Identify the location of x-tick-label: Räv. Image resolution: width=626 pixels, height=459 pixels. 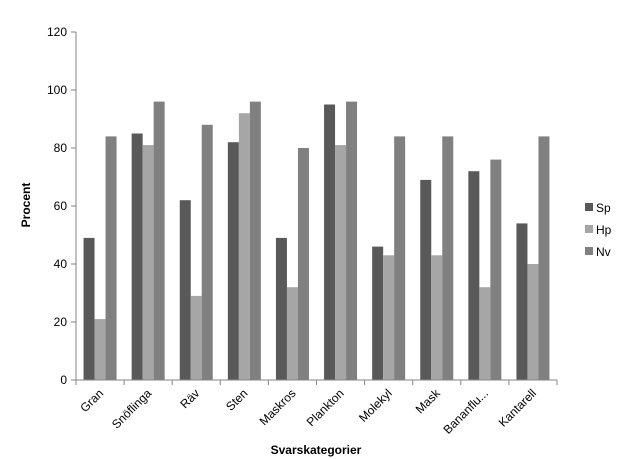
(189, 398).